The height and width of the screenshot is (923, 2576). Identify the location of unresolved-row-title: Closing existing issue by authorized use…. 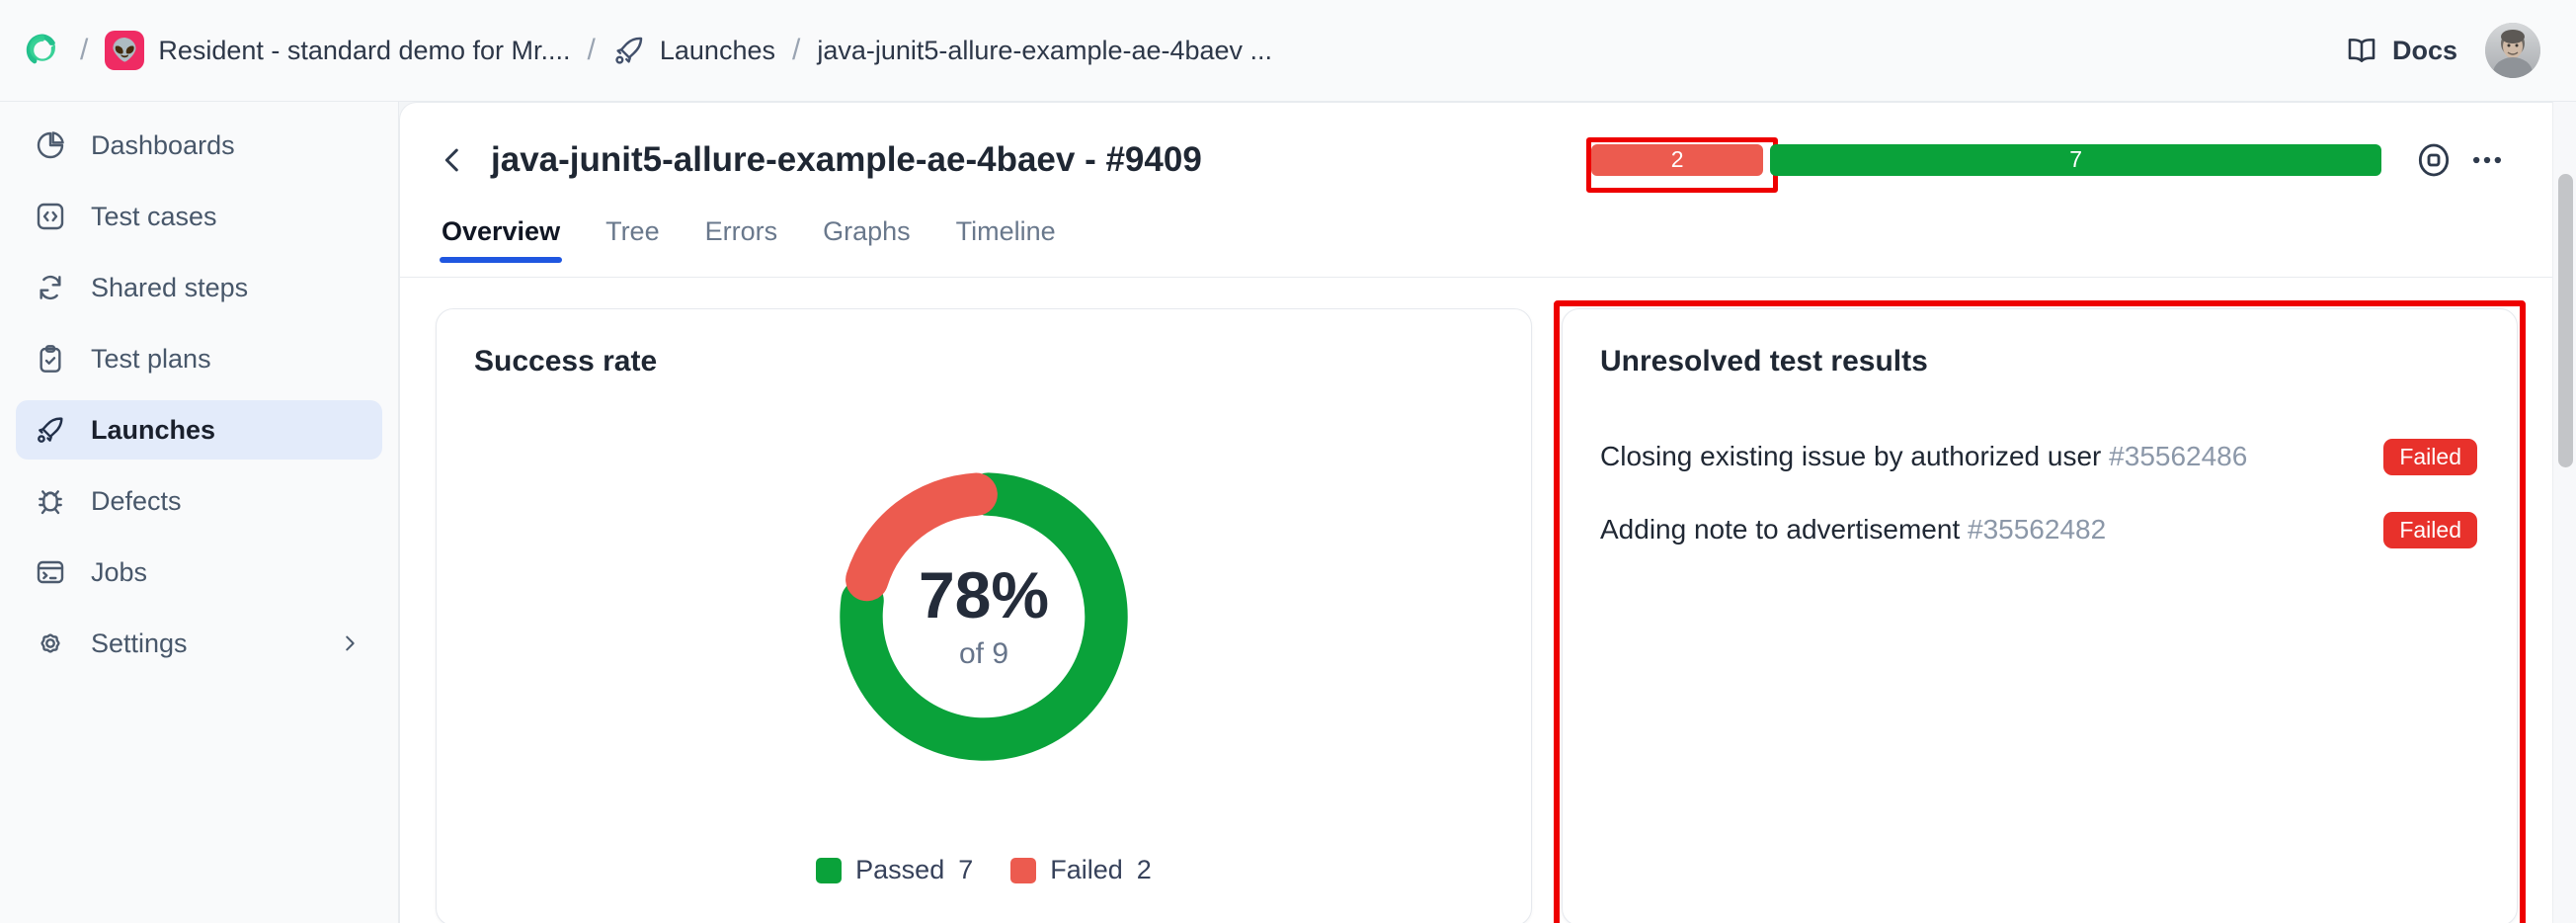
(1851, 456).